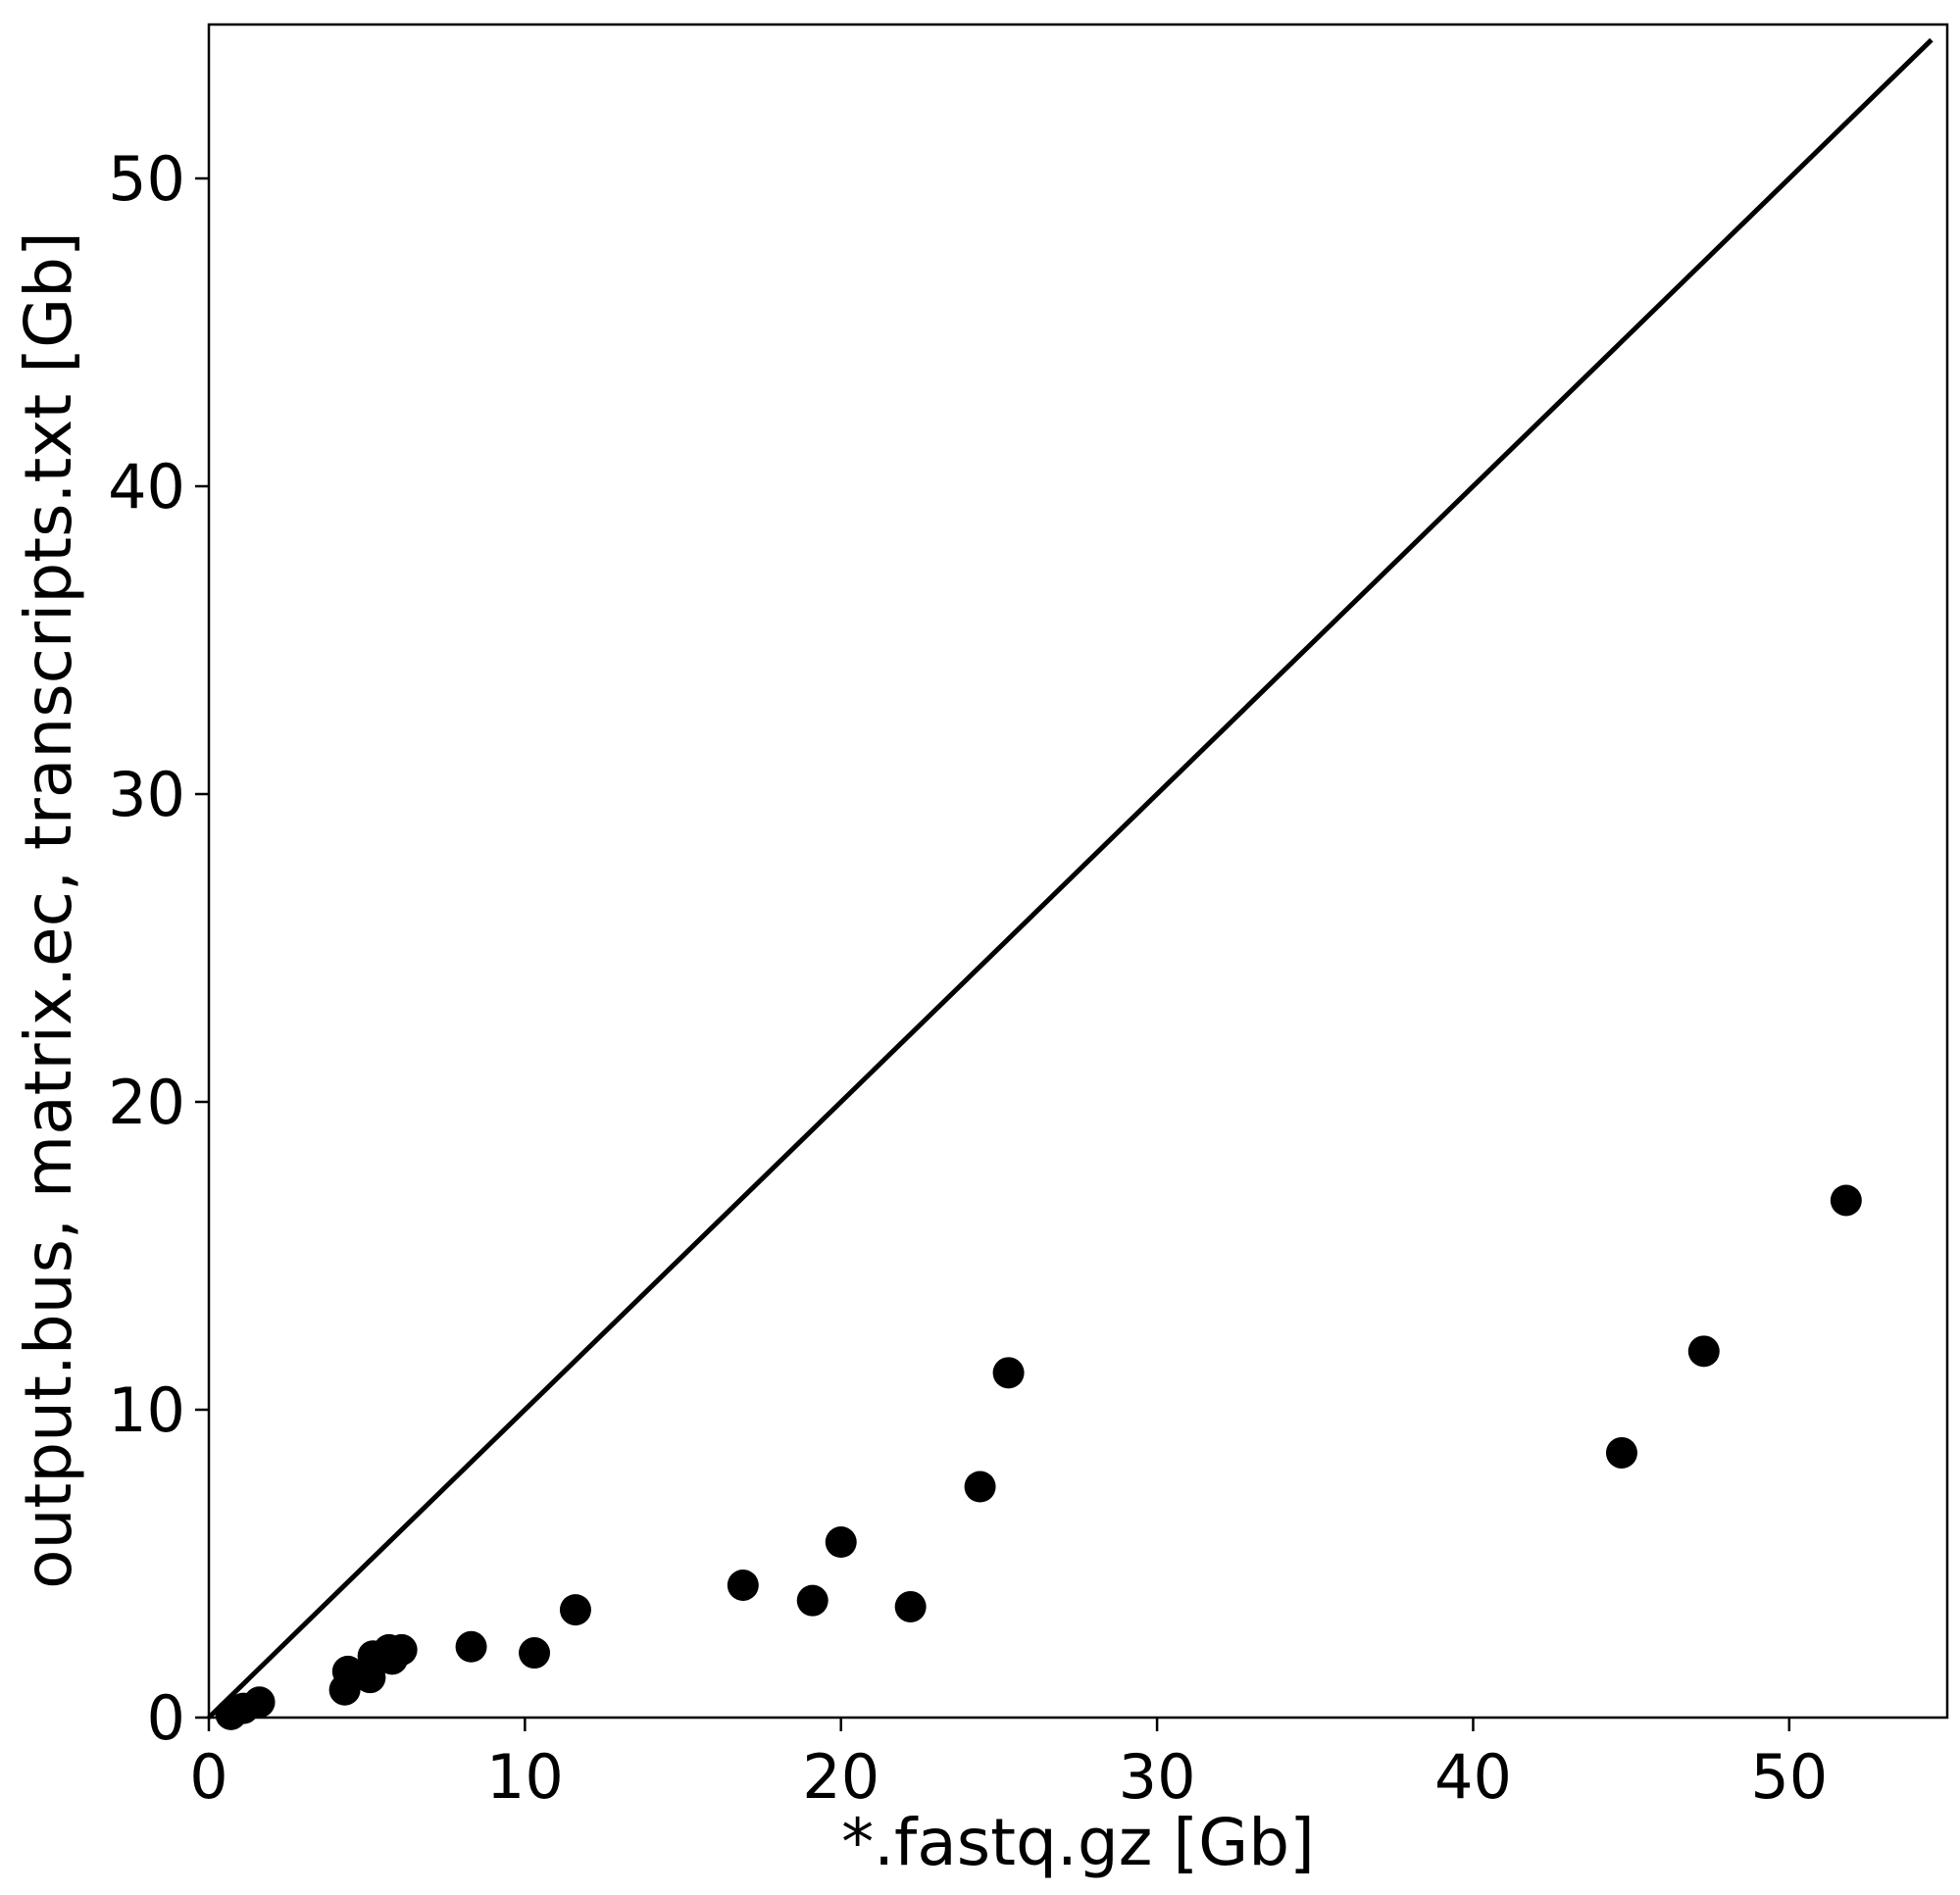 The width and height of the screenshot is (1960, 1895). Describe the element at coordinates (166, 1718) in the screenshot. I see `y-tick-label: 0` at that location.